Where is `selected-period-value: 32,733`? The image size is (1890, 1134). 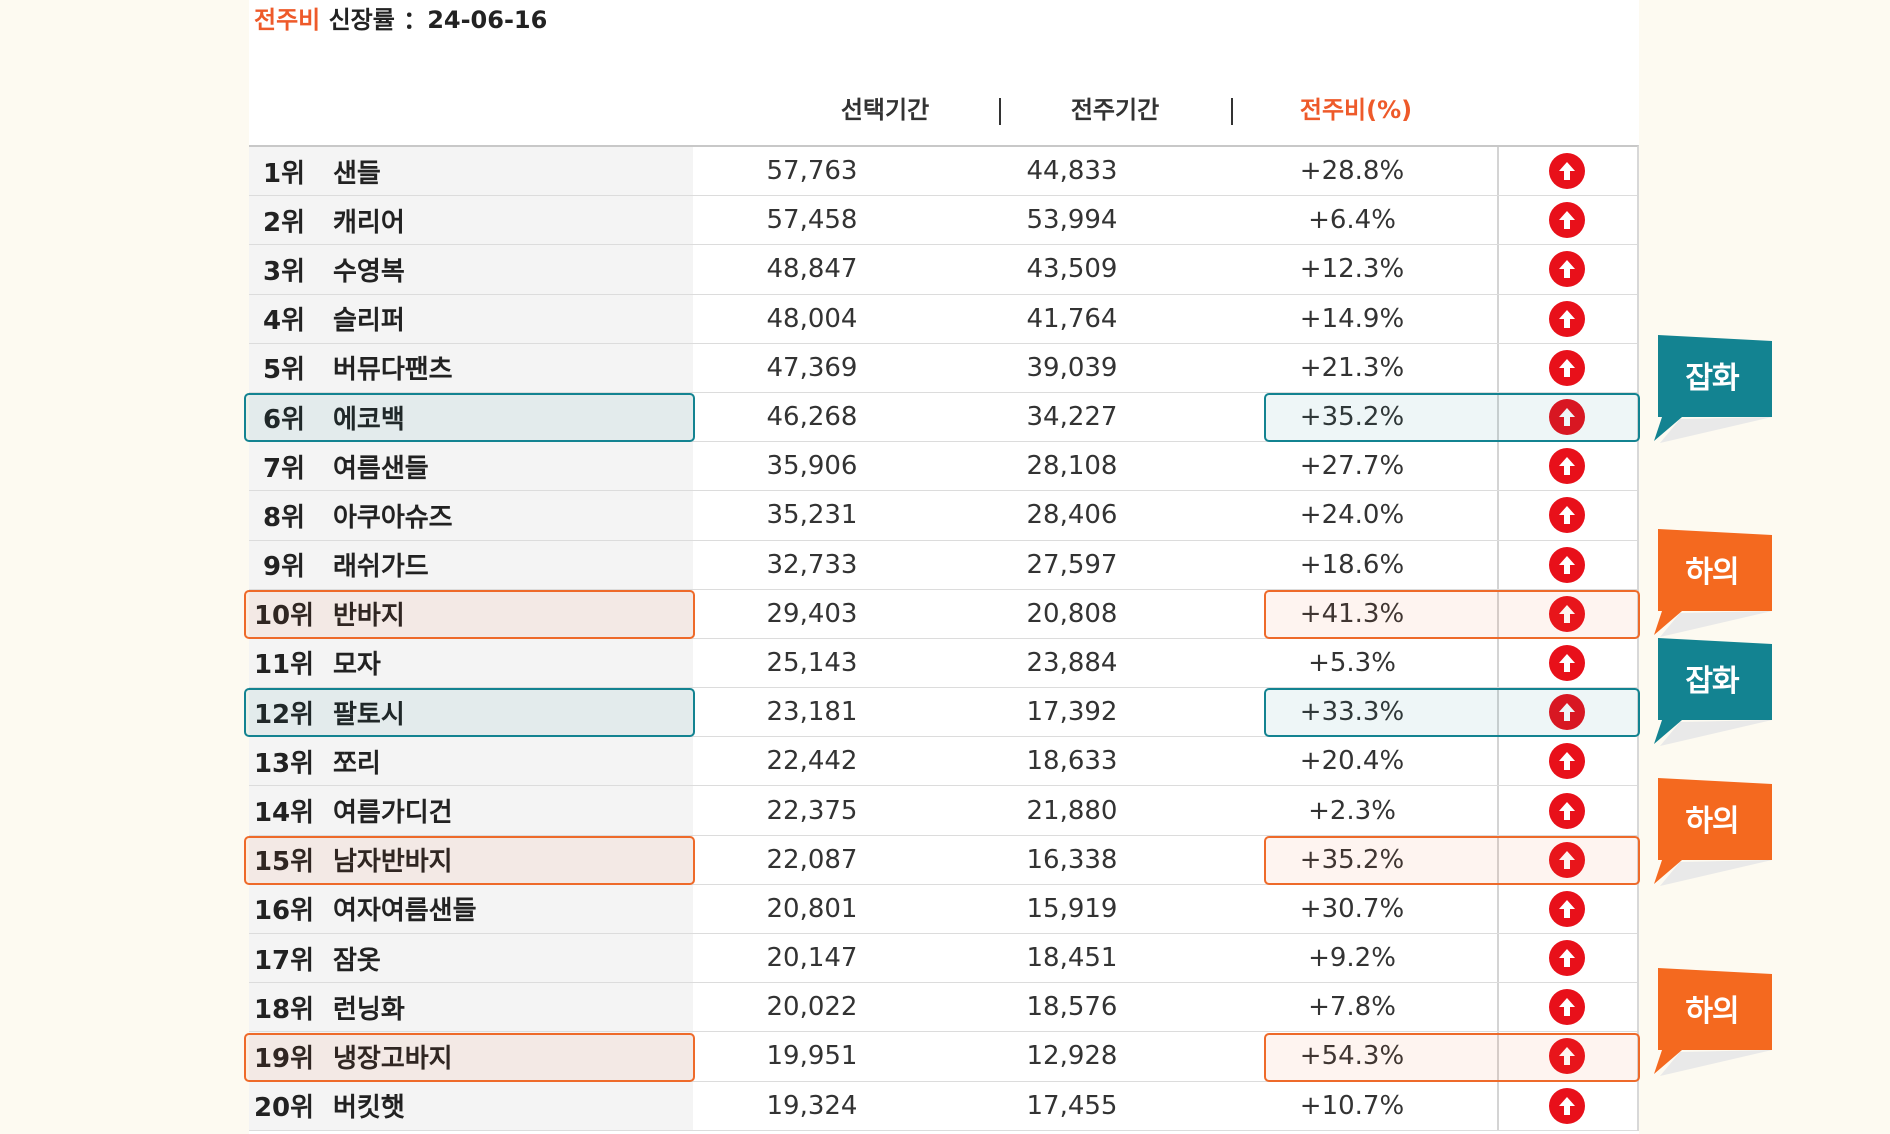 selected-period-value: 32,733 is located at coordinates (812, 564).